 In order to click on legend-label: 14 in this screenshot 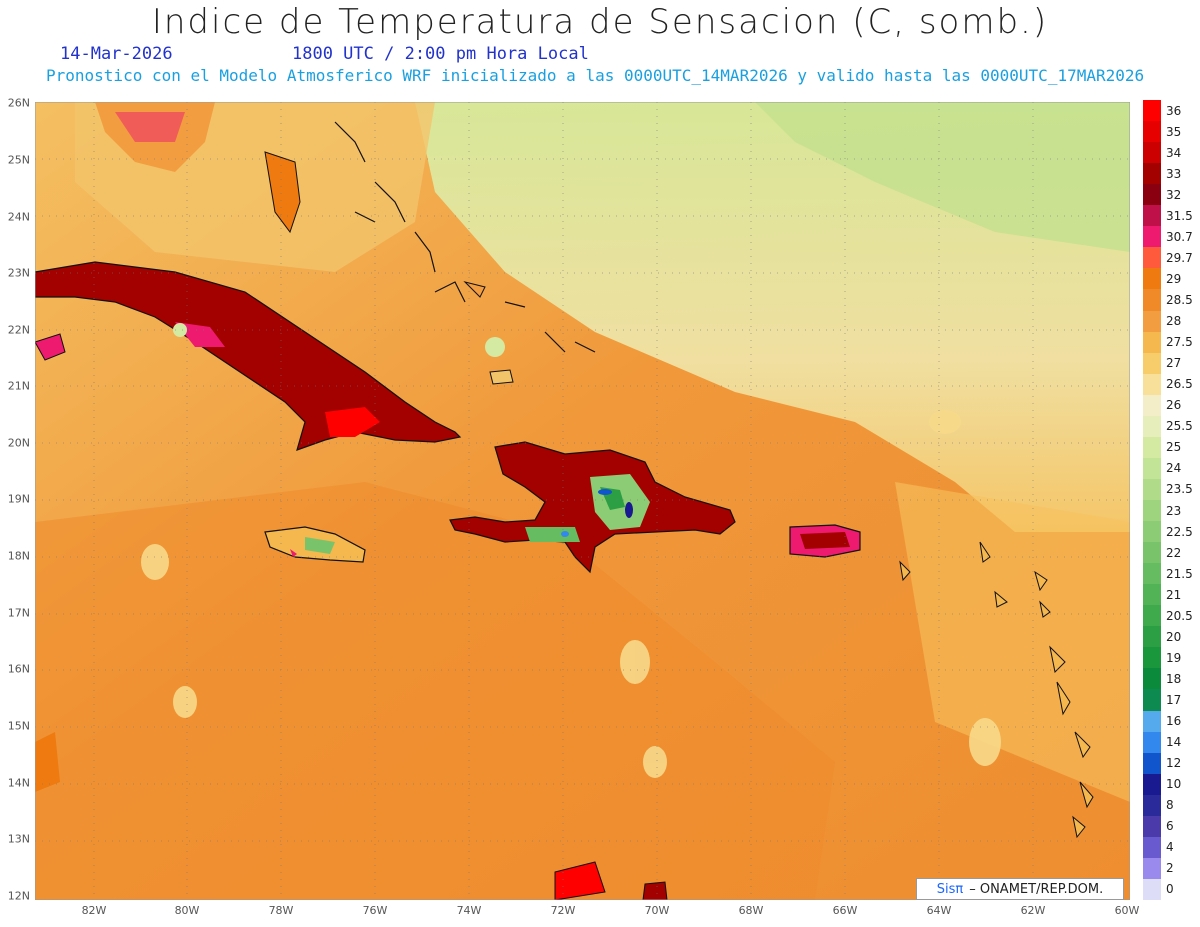, I will do `click(1174, 742)`.